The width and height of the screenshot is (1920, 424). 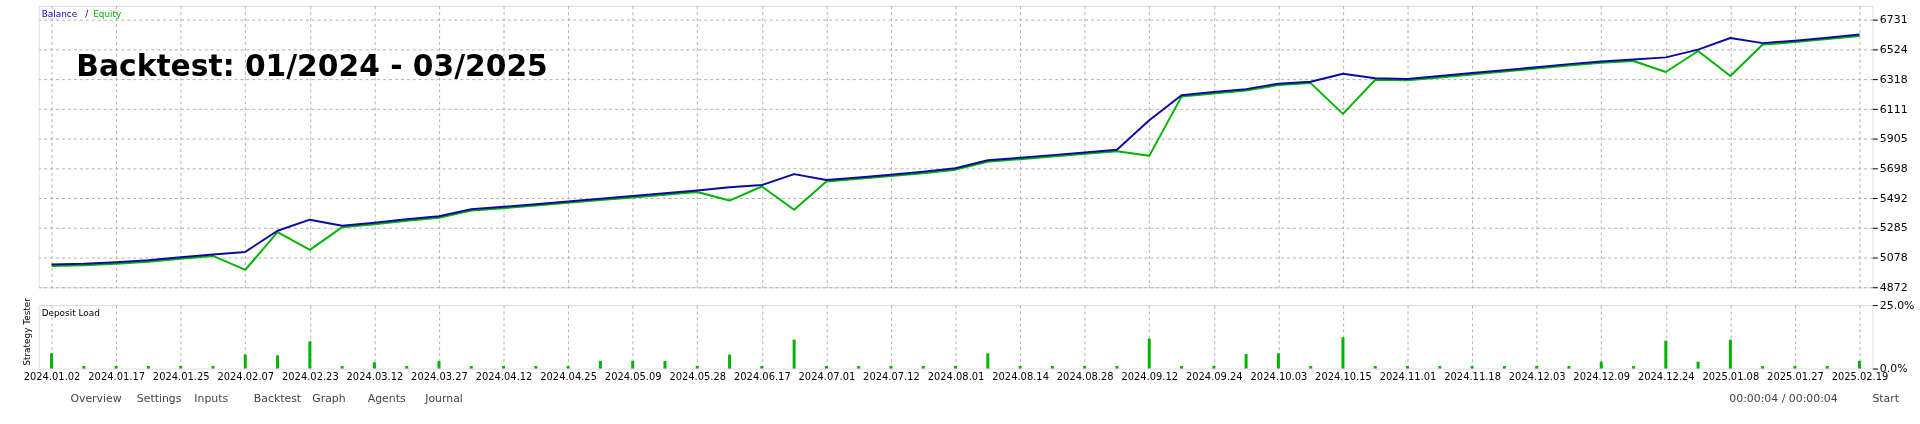 I want to click on annotation: /, so click(x=87, y=13).